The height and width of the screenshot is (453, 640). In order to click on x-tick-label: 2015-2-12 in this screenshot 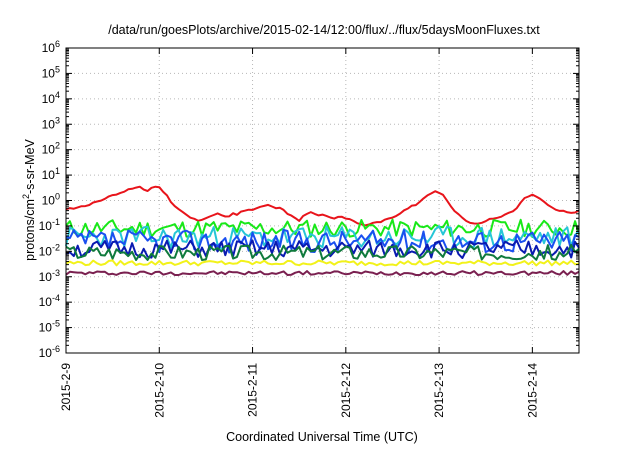, I will do `click(346, 390)`.